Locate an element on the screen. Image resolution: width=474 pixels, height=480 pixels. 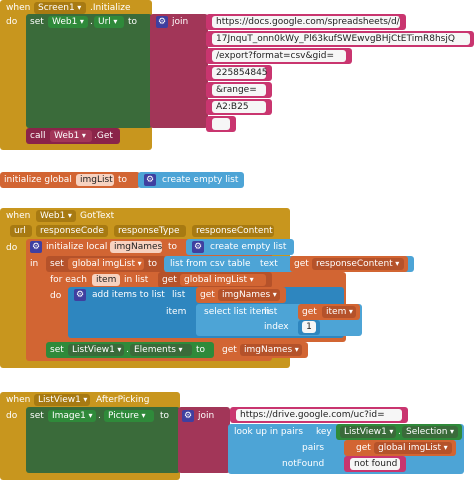
listview1-event-dropdown: ListView1 is located at coordinates (62, 400).